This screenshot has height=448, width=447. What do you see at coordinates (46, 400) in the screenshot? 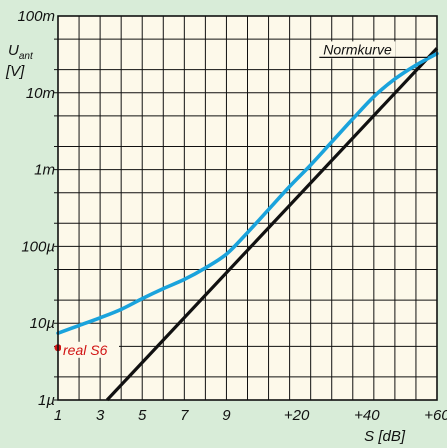
I see `y-tick-label: 1µ` at bounding box center [46, 400].